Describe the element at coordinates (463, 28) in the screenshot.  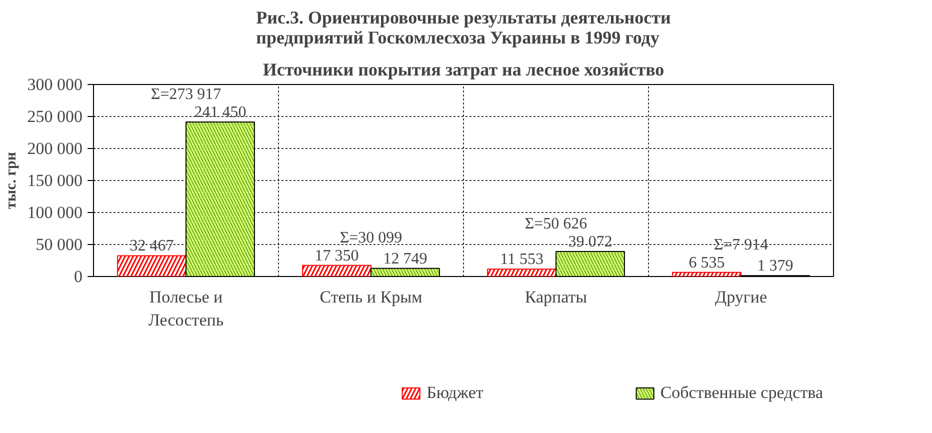
I see `chart-title: Рис.3. Ориентировочные результаты деятельности предприятий Госкомлесхоза Украины в 1999 году` at that location.